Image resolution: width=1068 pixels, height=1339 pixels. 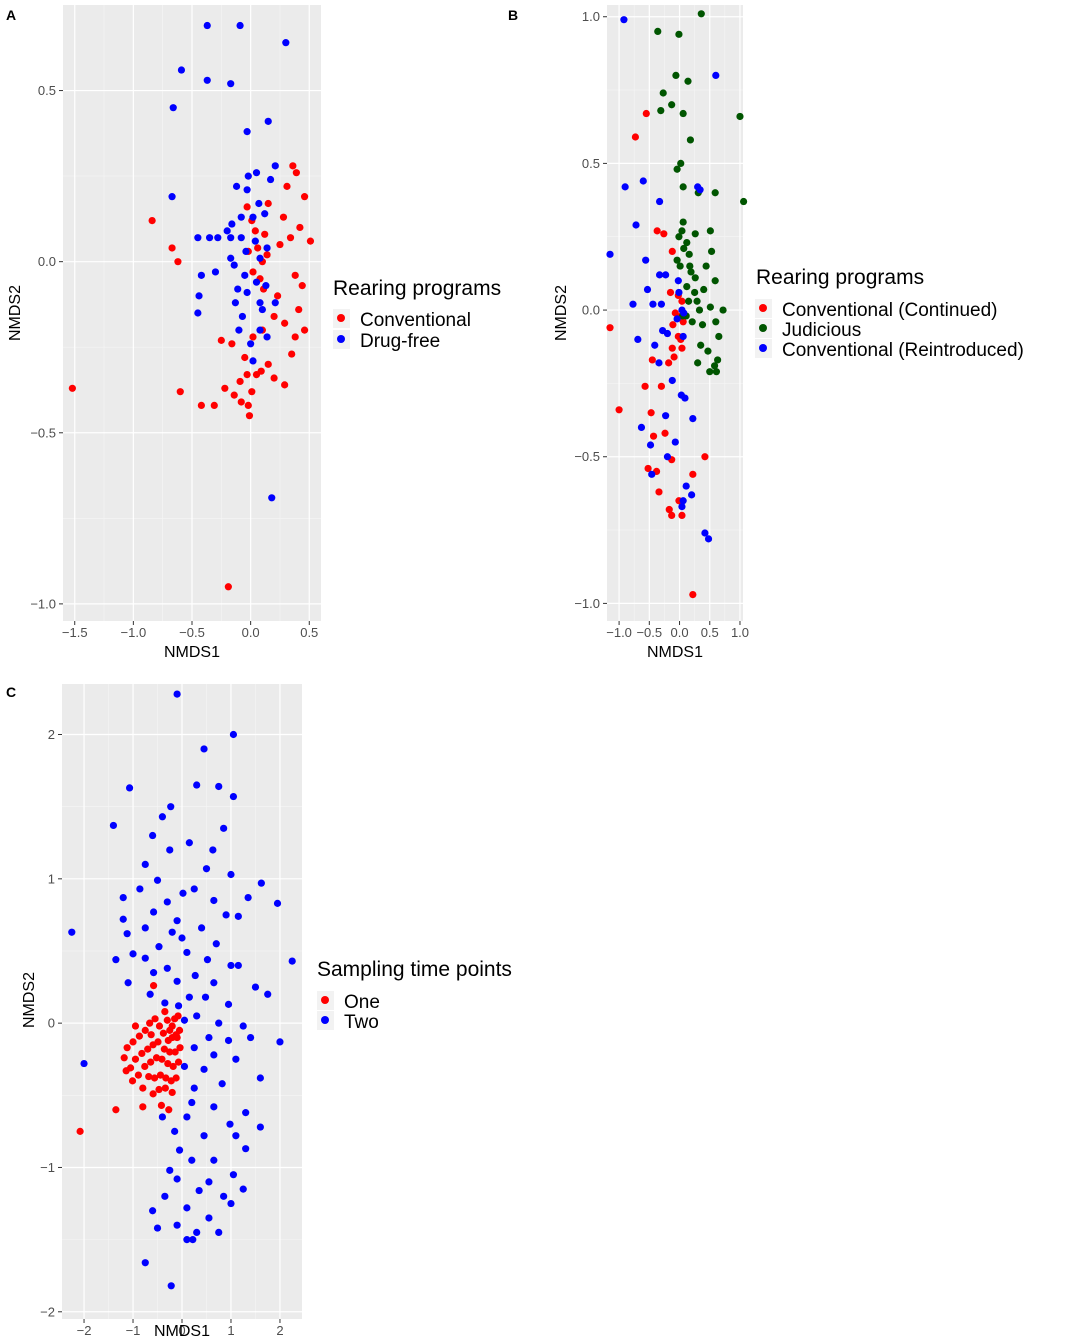 I want to click on panel-b-legend-label-continued: Conventional (Continued), so click(x=889, y=310).